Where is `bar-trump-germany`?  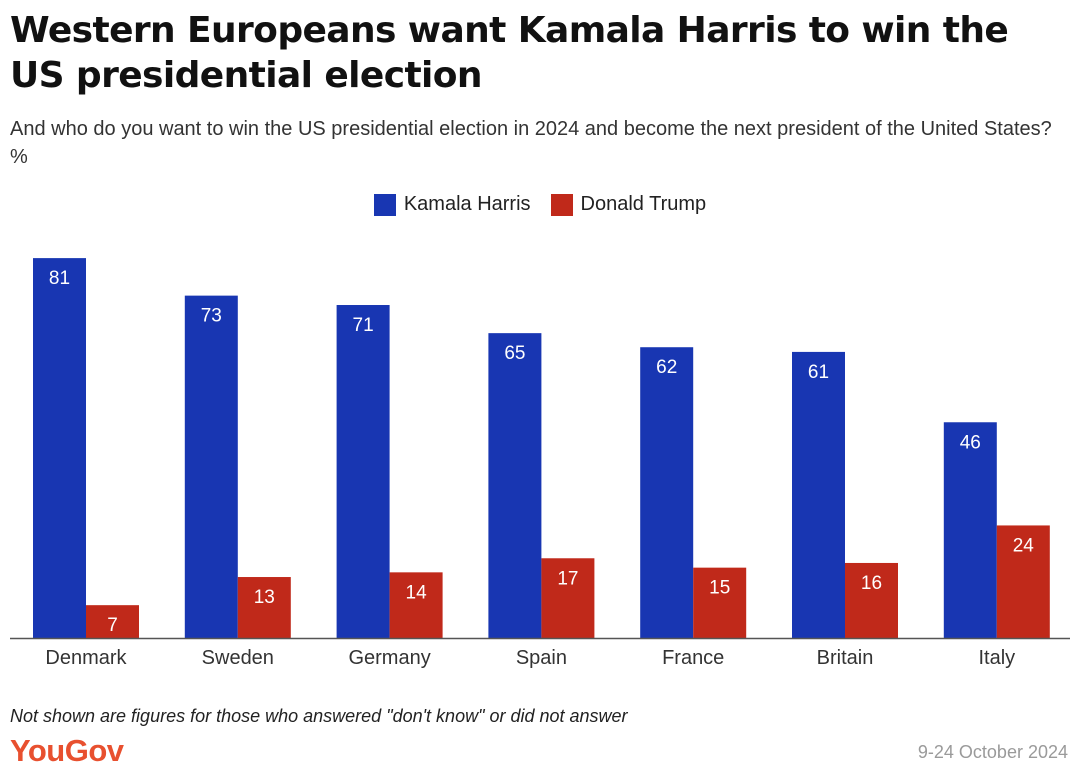
bar-trump-germany is located at coordinates (416, 605).